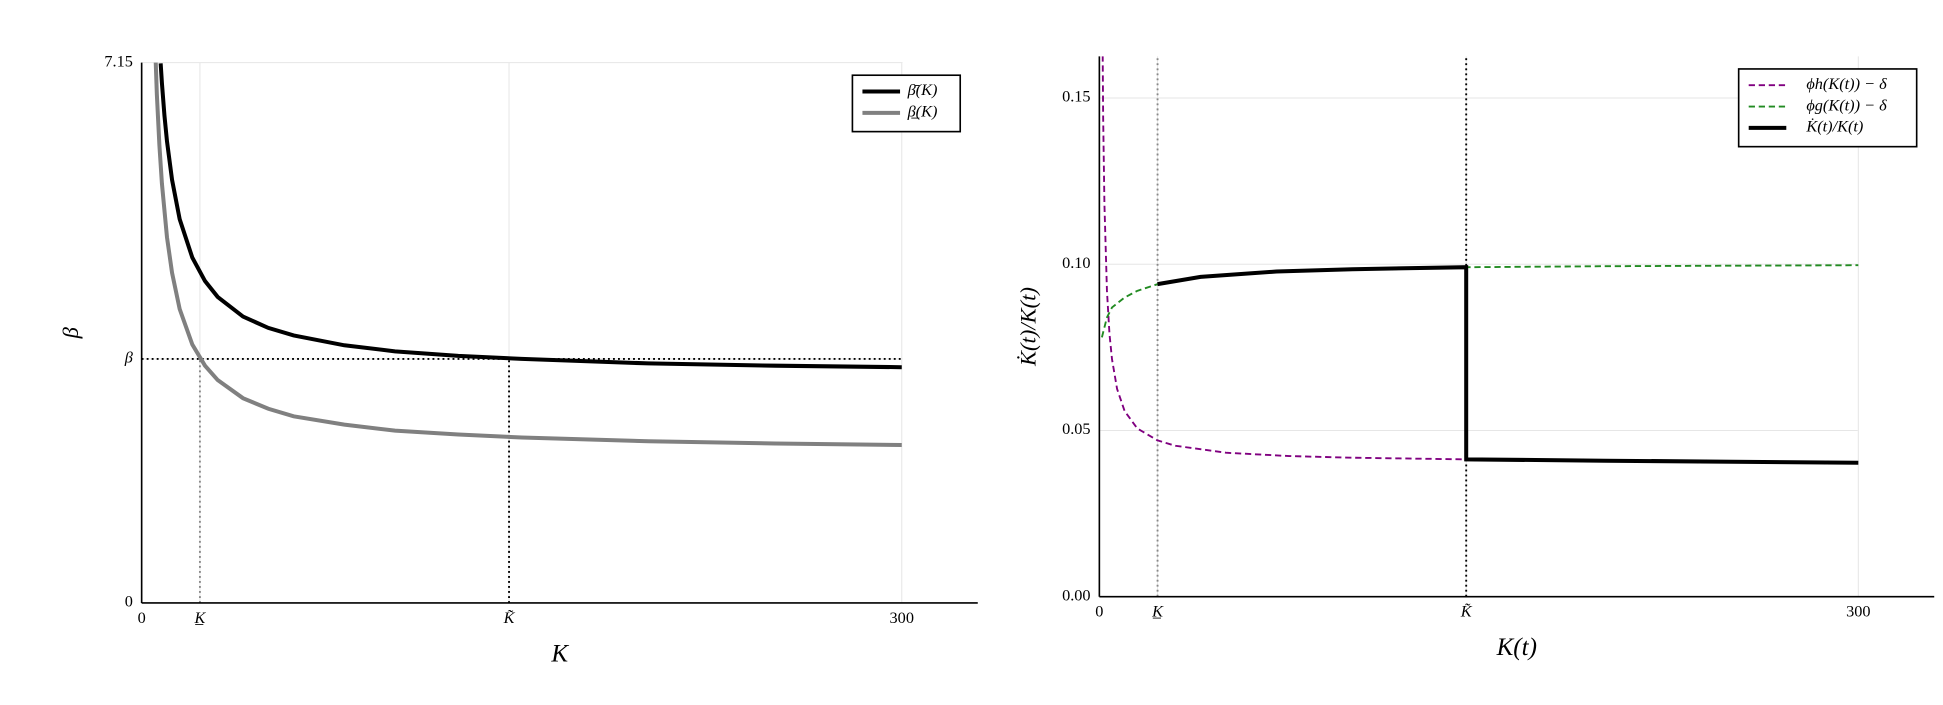  I want to click on x-axis-label: K, so click(559, 653).